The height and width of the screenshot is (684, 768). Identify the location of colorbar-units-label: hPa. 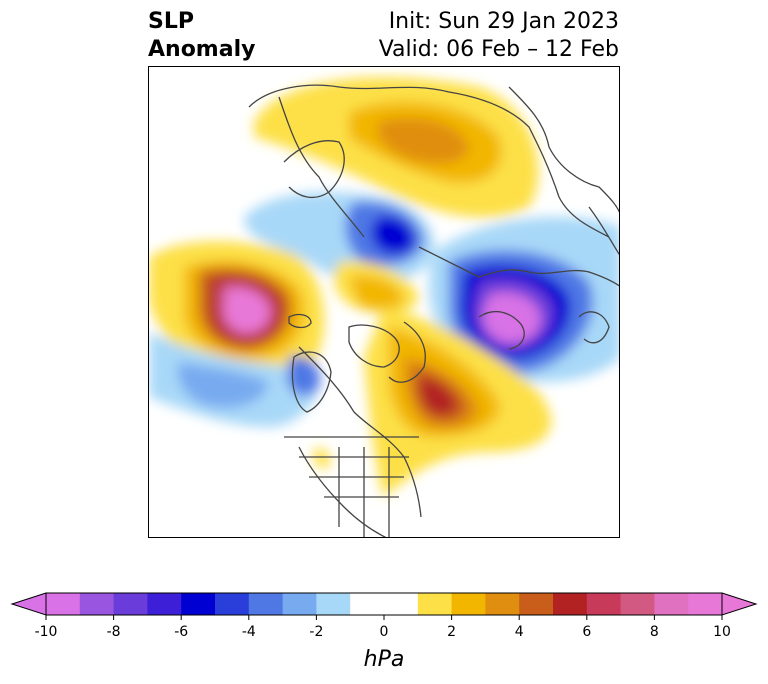
(384, 659).